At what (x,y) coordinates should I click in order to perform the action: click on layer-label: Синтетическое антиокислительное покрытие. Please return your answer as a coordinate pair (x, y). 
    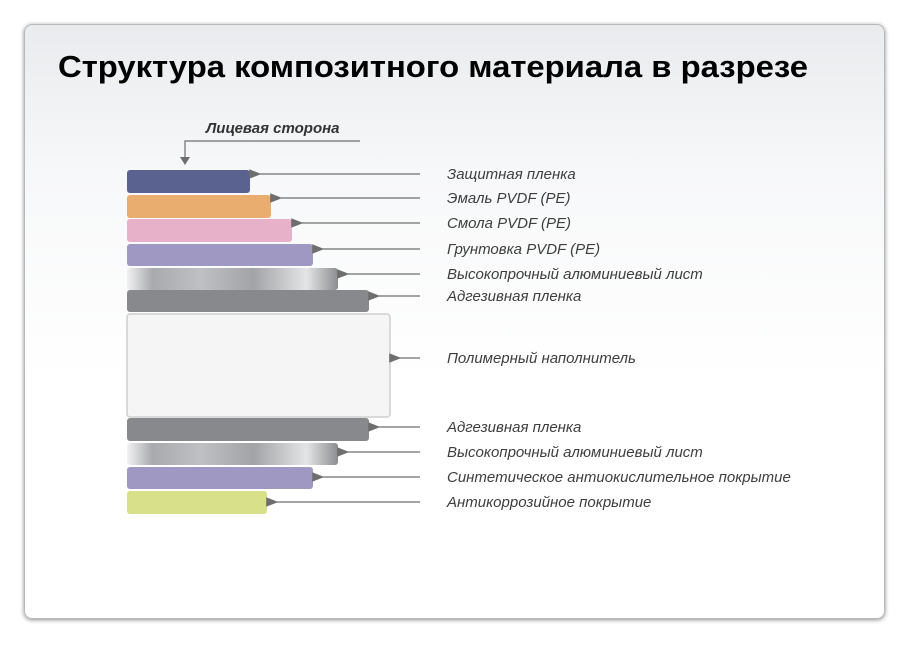
    Looking at the image, I should click on (619, 477).